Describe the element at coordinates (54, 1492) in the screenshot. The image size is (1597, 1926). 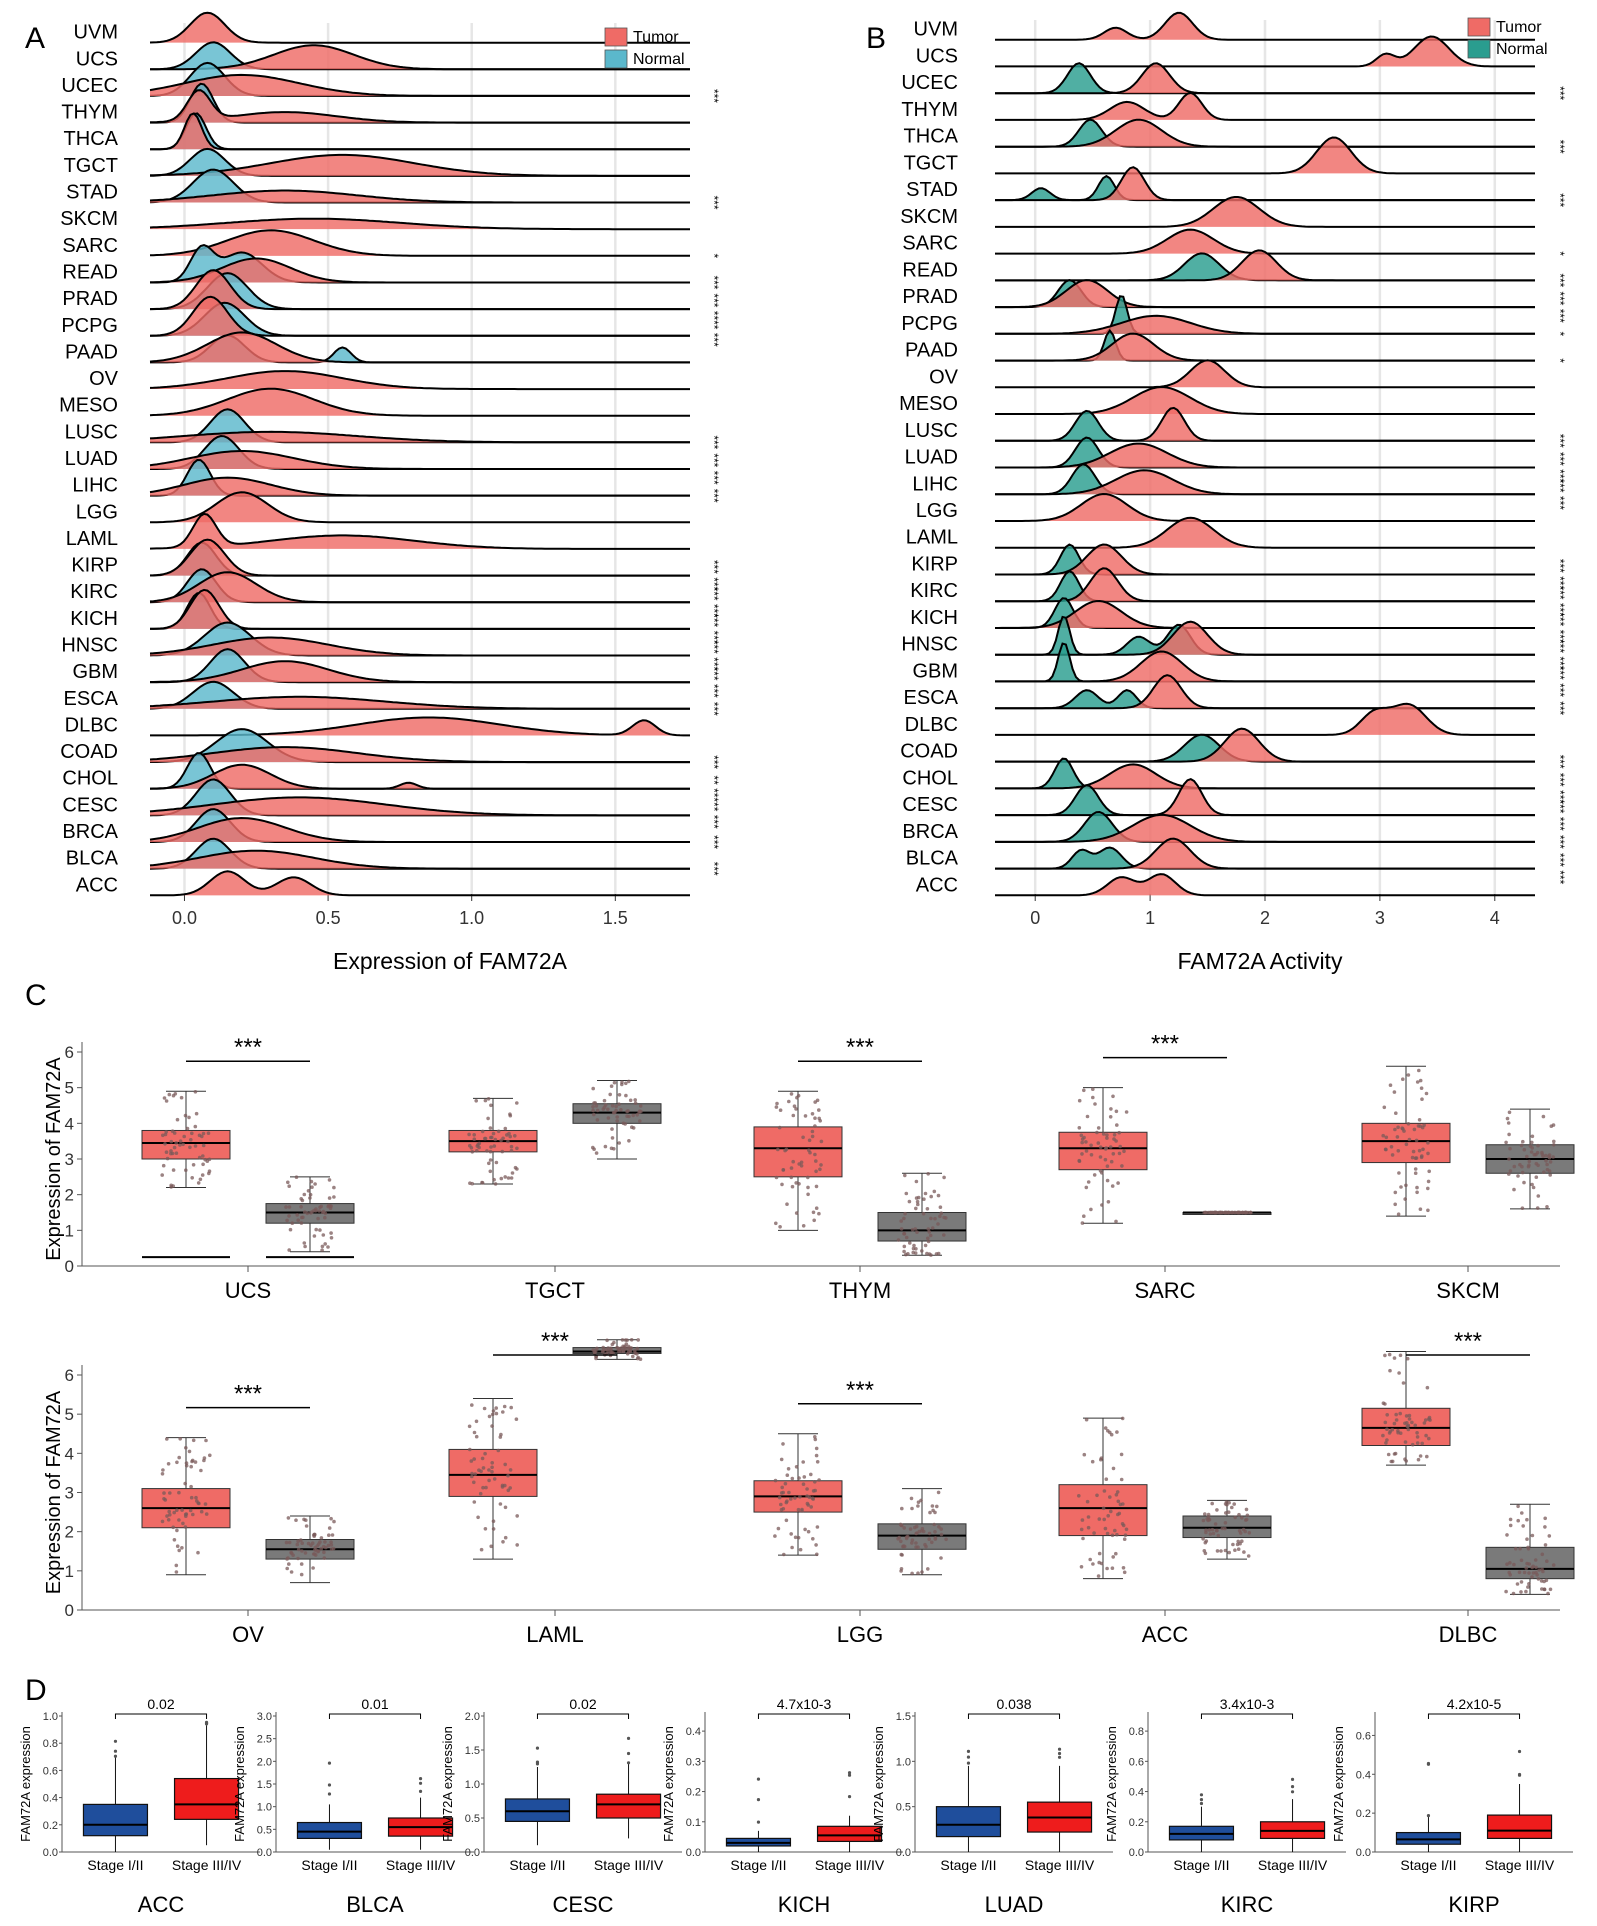
I see `y-axis-title: Expression of FAM72A` at that location.